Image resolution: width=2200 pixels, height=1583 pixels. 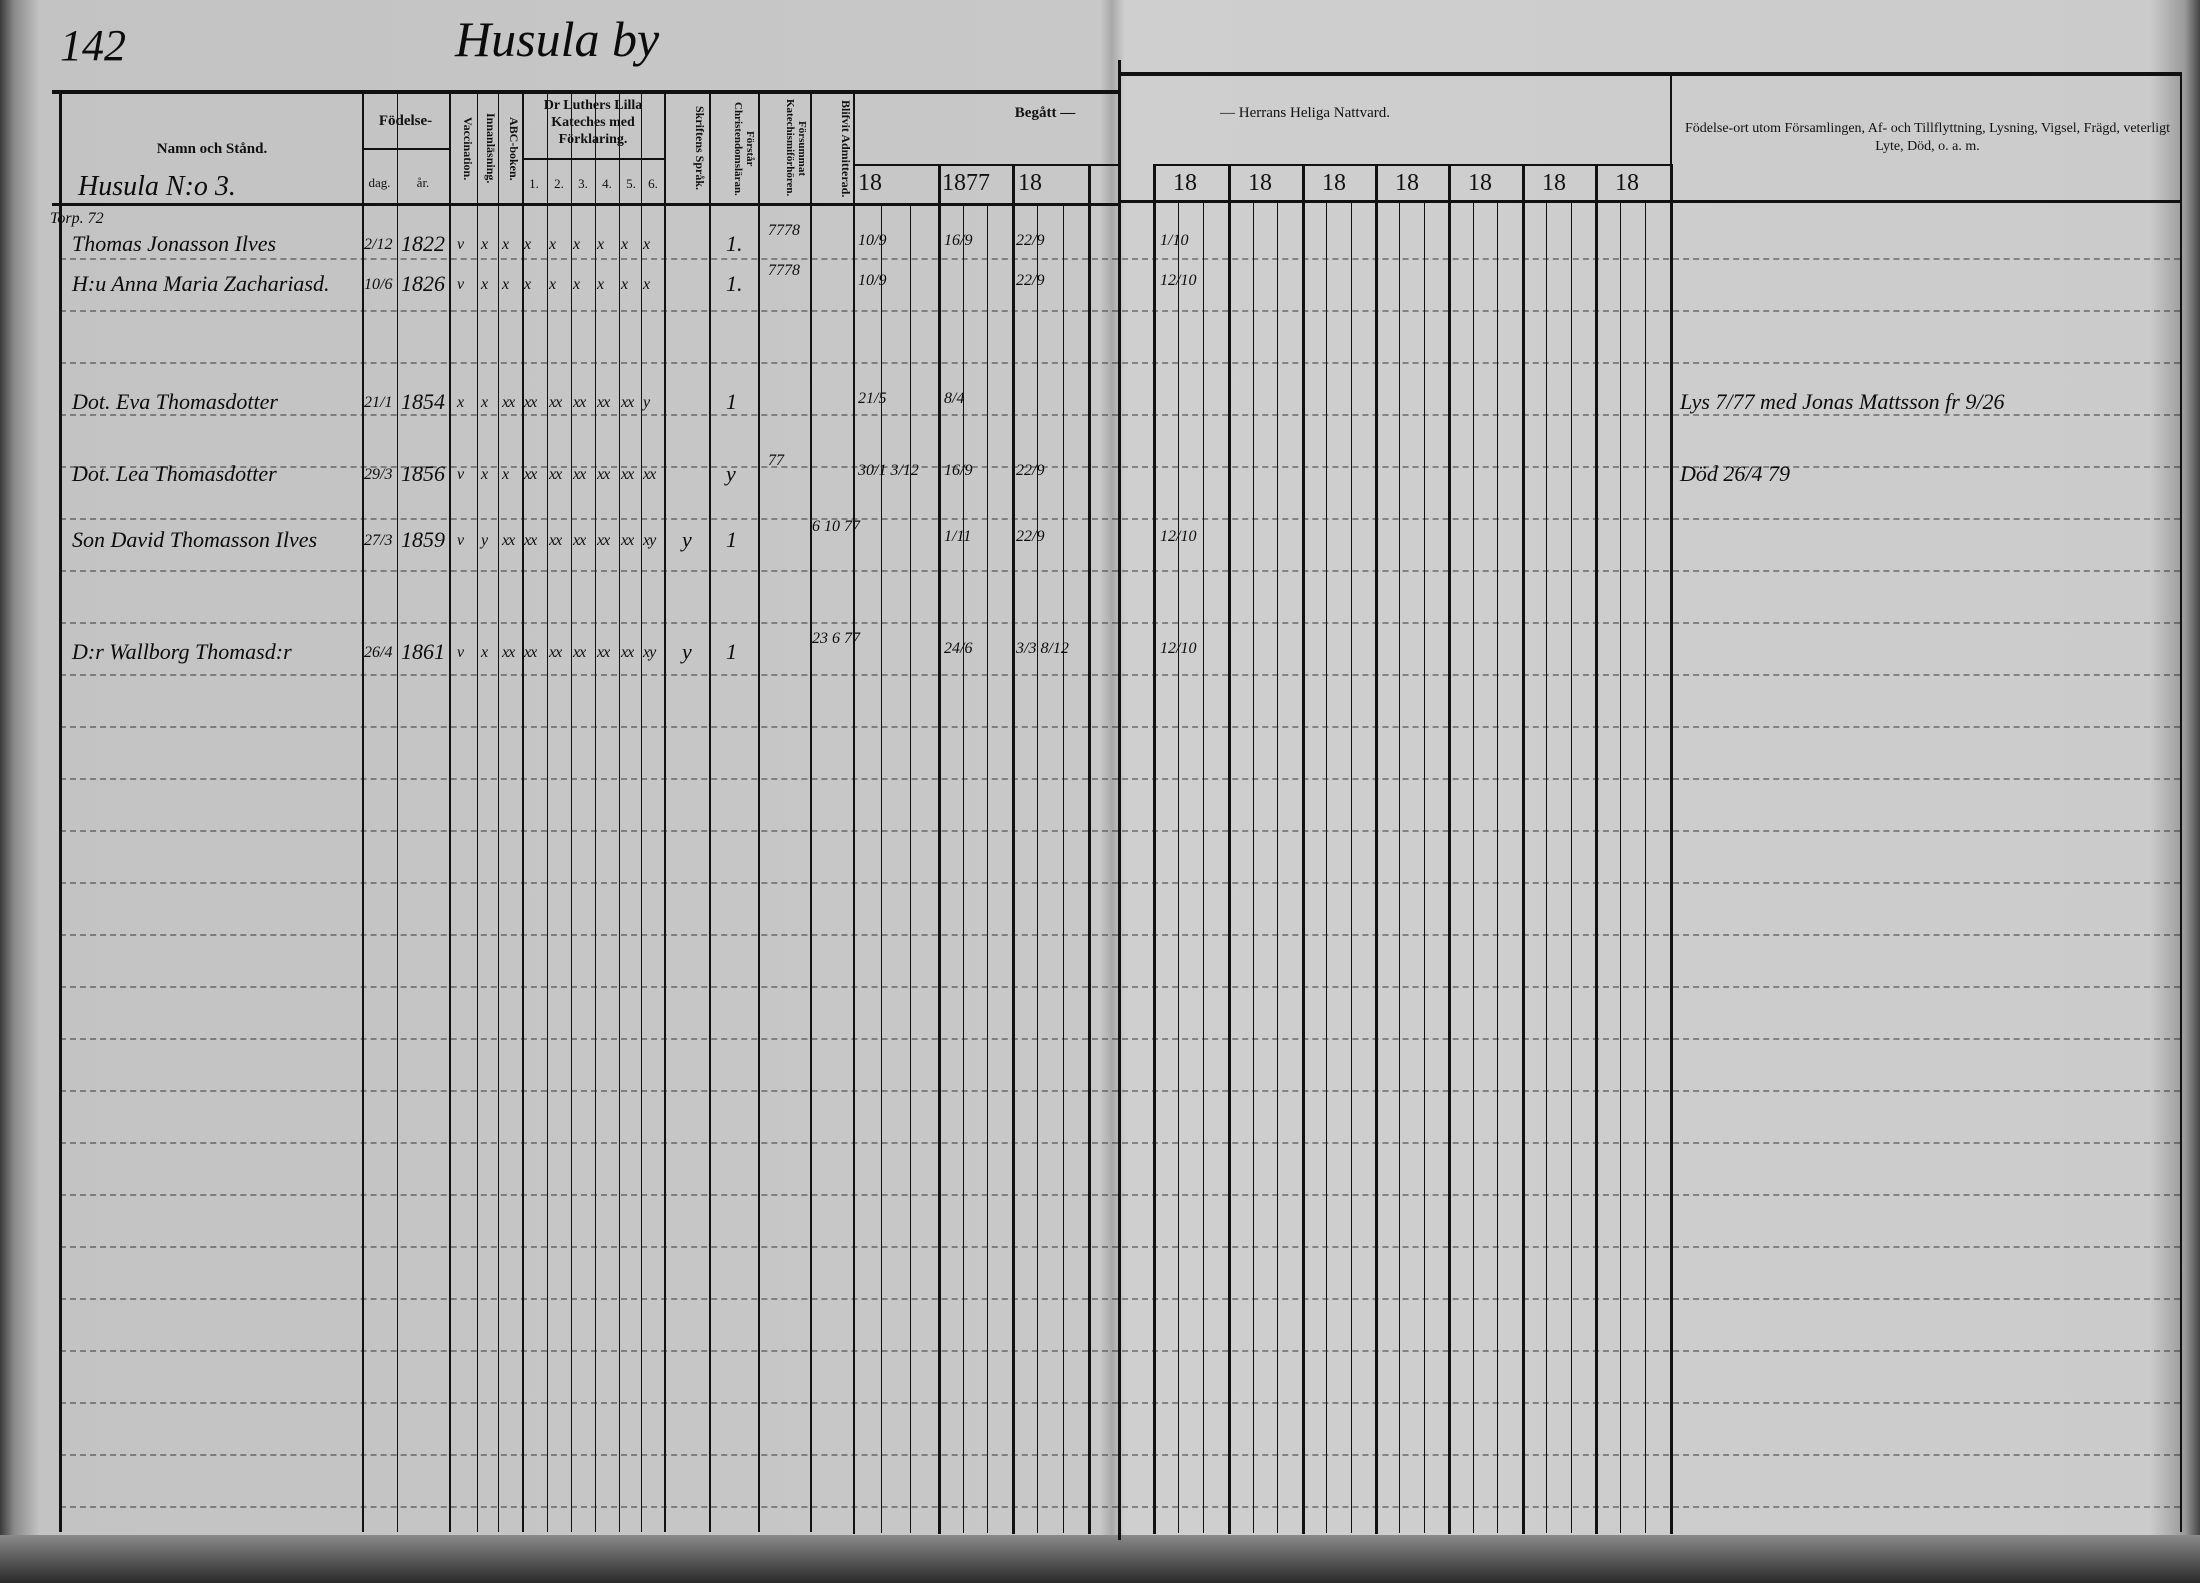 What do you see at coordinates (378, 652) in the screenshot?
I see `birth-day: 26/4` at bounding box center [378, 652].